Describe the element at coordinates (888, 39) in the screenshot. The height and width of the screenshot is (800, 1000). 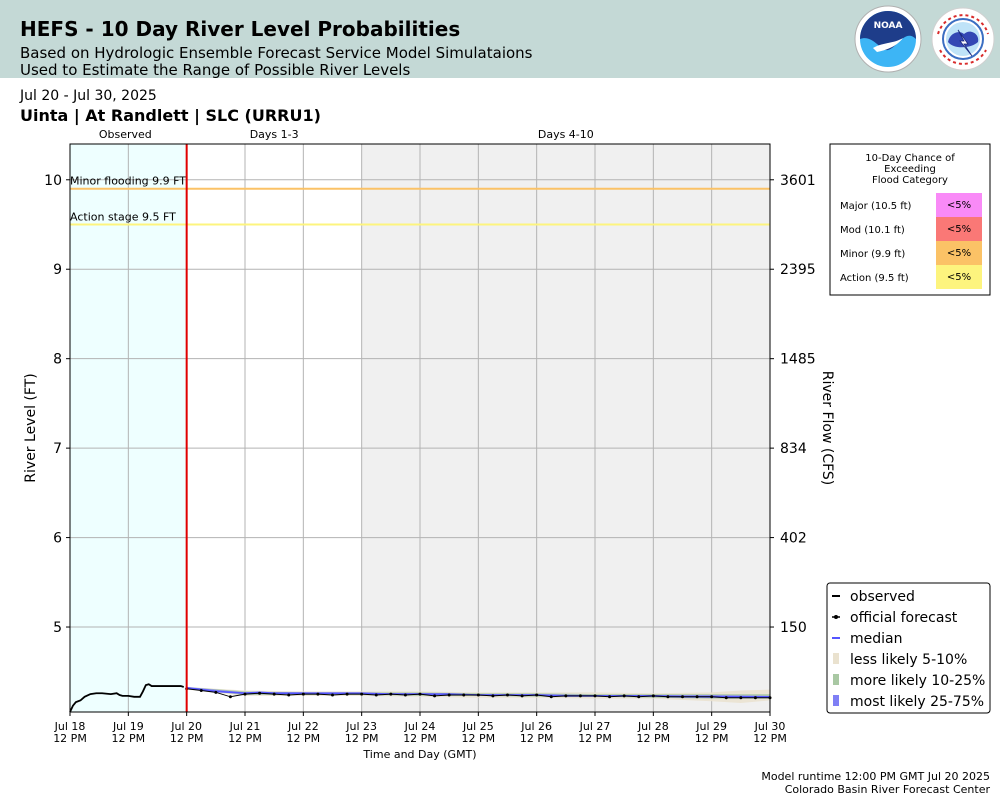
I see `noaa-logo: NOAA` at that location.